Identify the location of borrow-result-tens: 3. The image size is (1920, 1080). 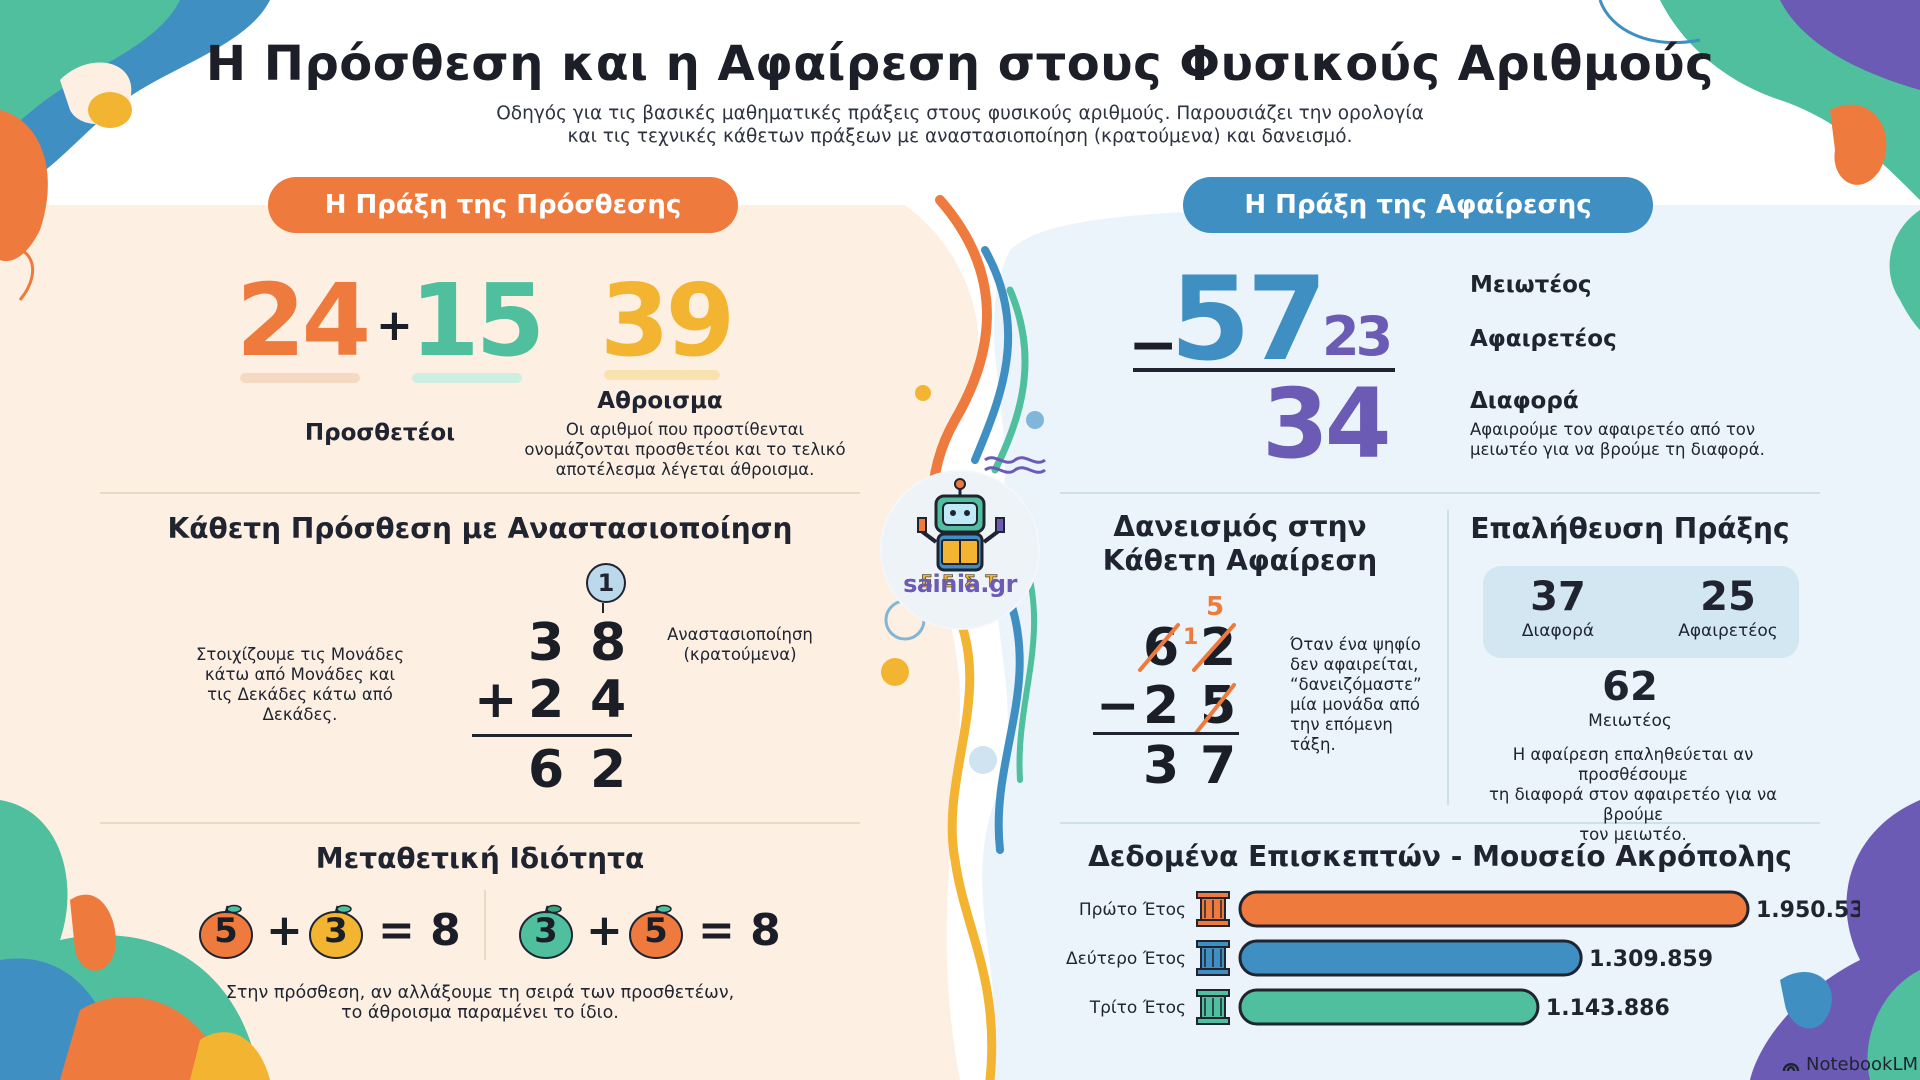
(1161, 766).